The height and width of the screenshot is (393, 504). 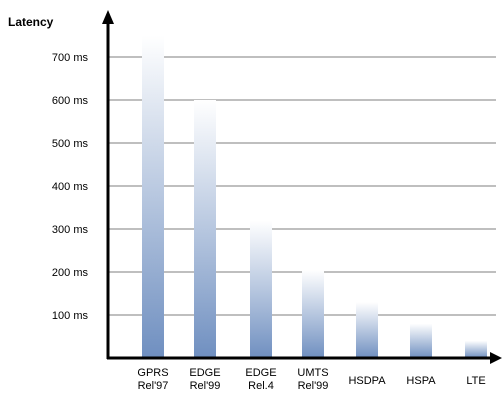 What do you see at coordinates (205, 386) in the screenshot?
I see `x-tick-label-1-1: Rel'99` at bounding box center [205, 386].